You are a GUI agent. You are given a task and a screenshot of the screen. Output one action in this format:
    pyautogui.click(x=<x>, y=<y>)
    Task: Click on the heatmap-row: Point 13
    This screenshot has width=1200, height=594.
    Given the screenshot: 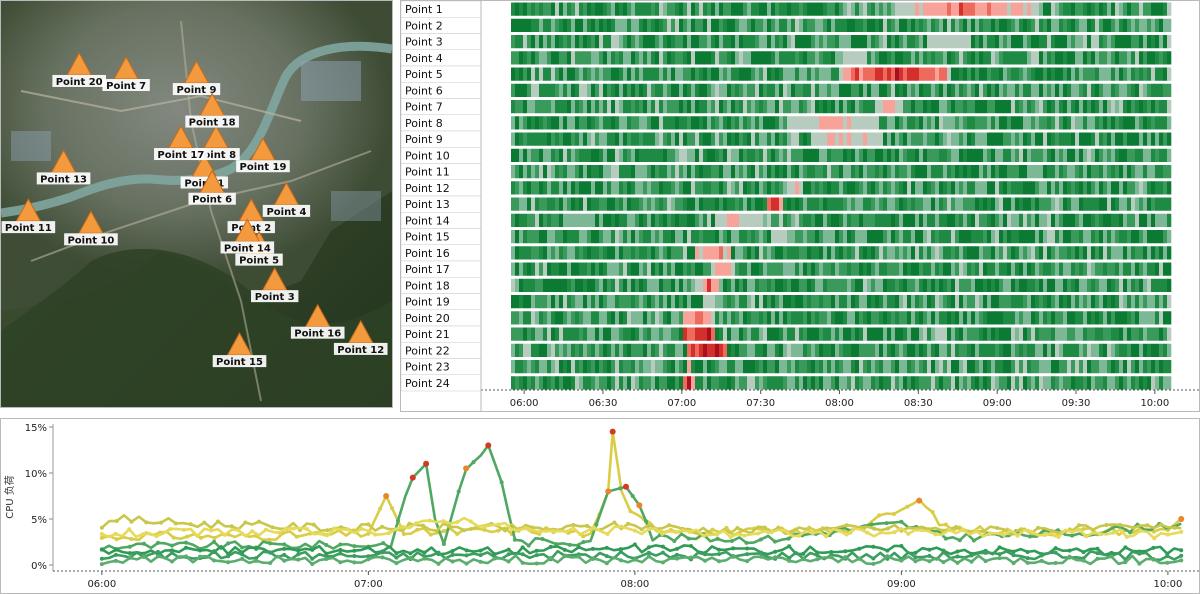 What is the action you would take?
    pyautogui.click(x=786, y=204)
    